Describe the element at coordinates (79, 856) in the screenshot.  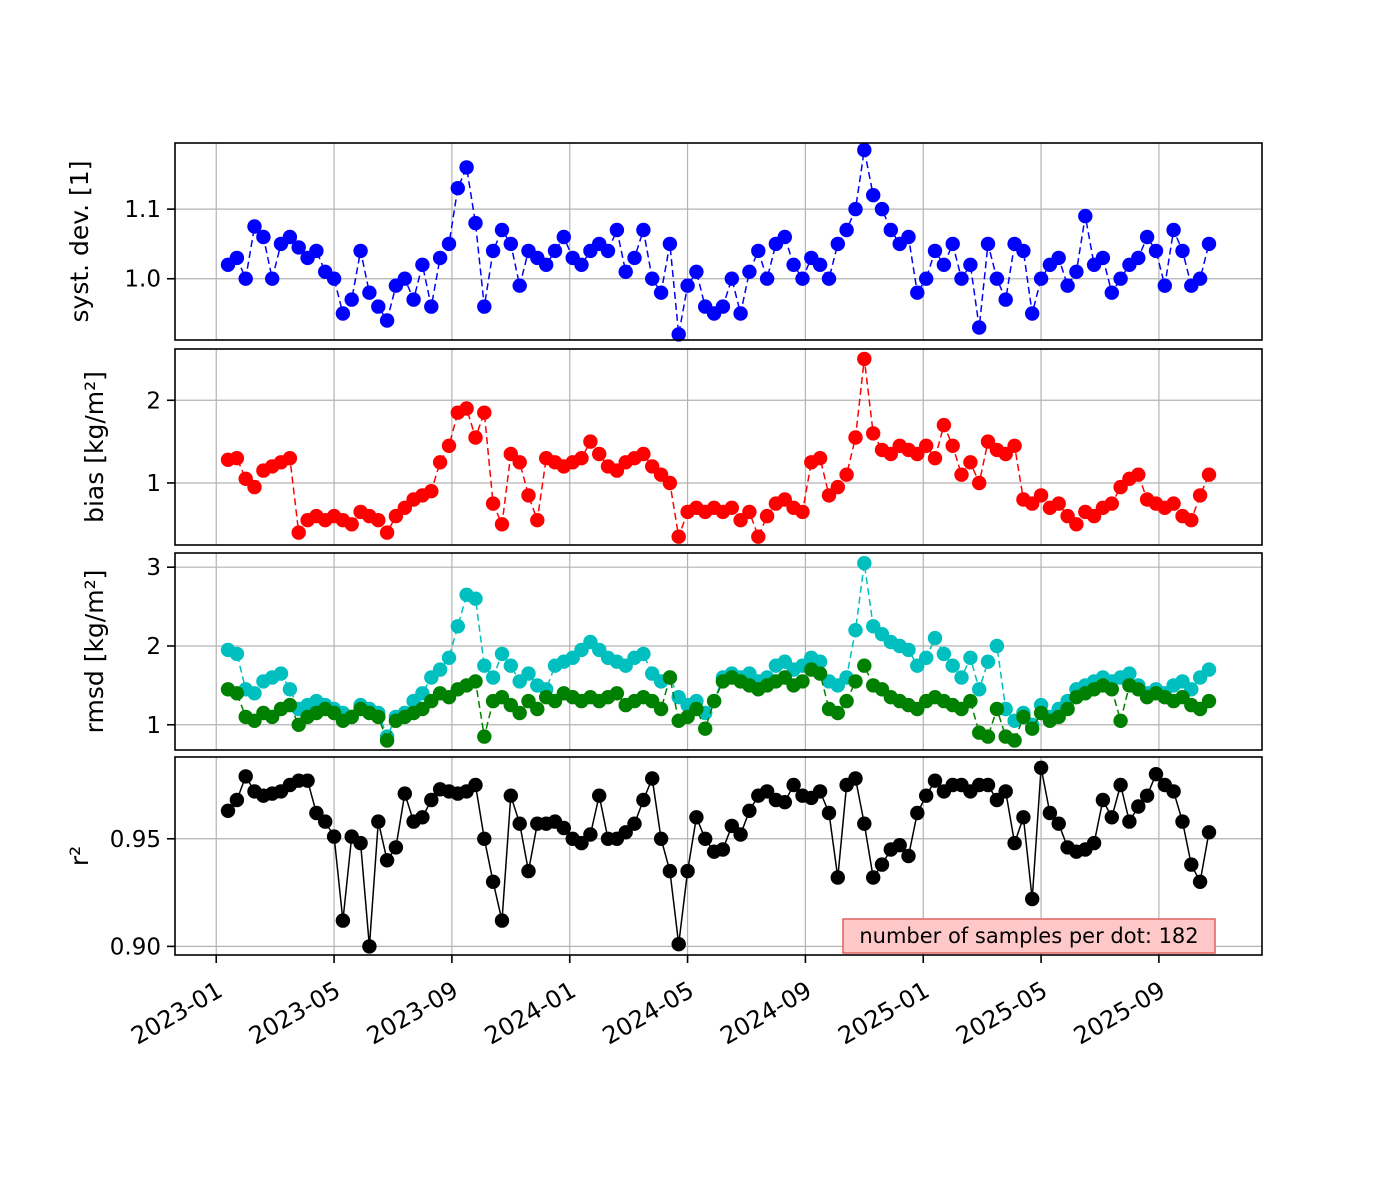
I see `y-axis-label-r2: r²` at that location.